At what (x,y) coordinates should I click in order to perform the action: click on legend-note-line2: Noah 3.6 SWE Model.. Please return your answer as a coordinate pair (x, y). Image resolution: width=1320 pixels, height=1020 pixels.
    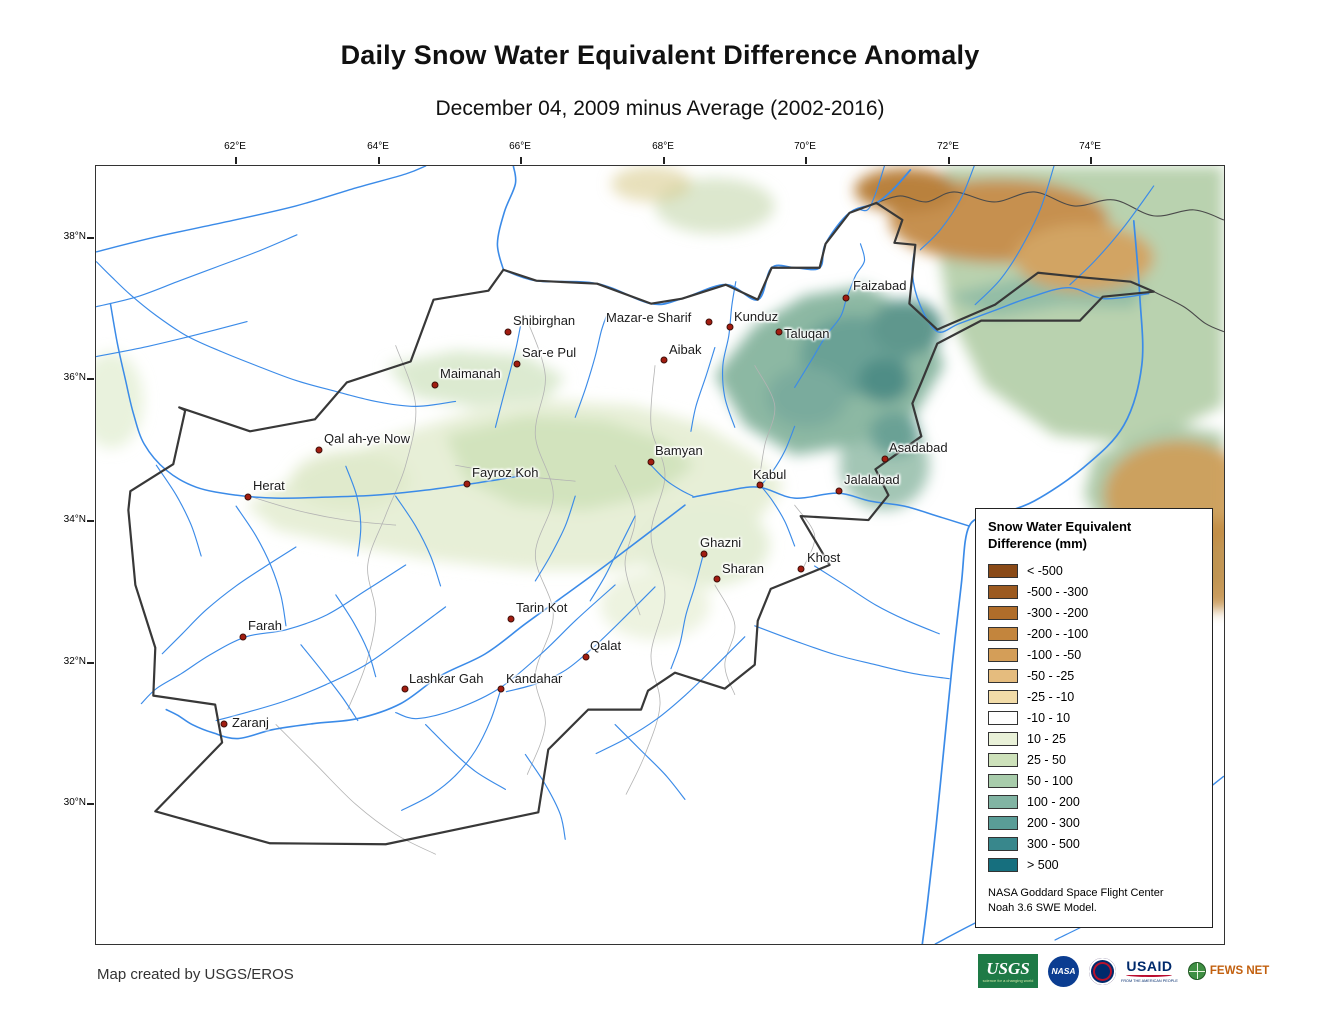
    Looking at the image, I should click on (1042, 907).